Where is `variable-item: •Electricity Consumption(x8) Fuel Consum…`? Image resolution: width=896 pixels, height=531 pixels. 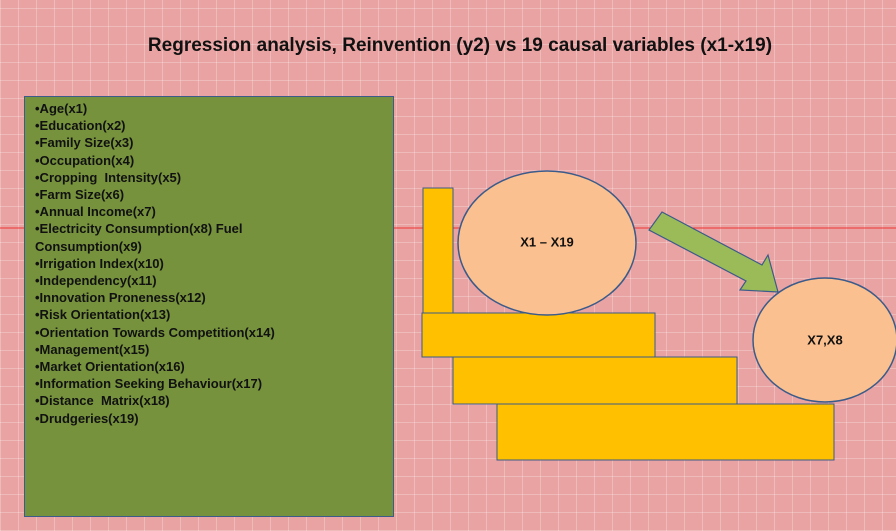
variable-item: •Electricity Consumption(x8) Fuel Consum… is located at coordinates (141, 237).